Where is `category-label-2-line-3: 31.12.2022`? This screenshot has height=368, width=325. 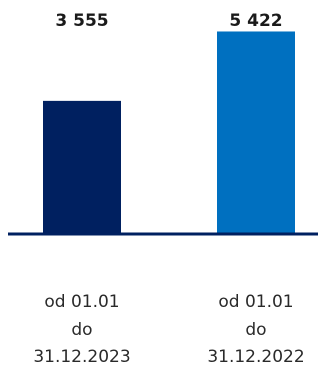
category-label-2-line-3: 31.12.2022 is located at coordinates (255, 357).